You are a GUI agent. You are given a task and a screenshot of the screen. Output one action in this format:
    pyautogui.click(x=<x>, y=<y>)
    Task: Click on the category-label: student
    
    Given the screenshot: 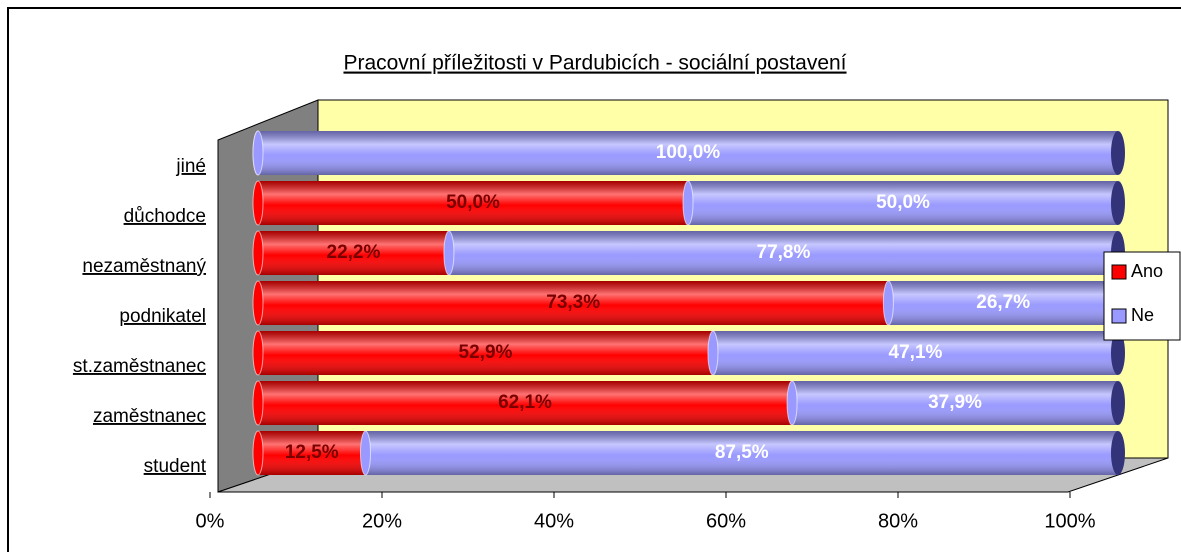 What is the action you would take?
    pyautogui.click(x=175, y=466)
    